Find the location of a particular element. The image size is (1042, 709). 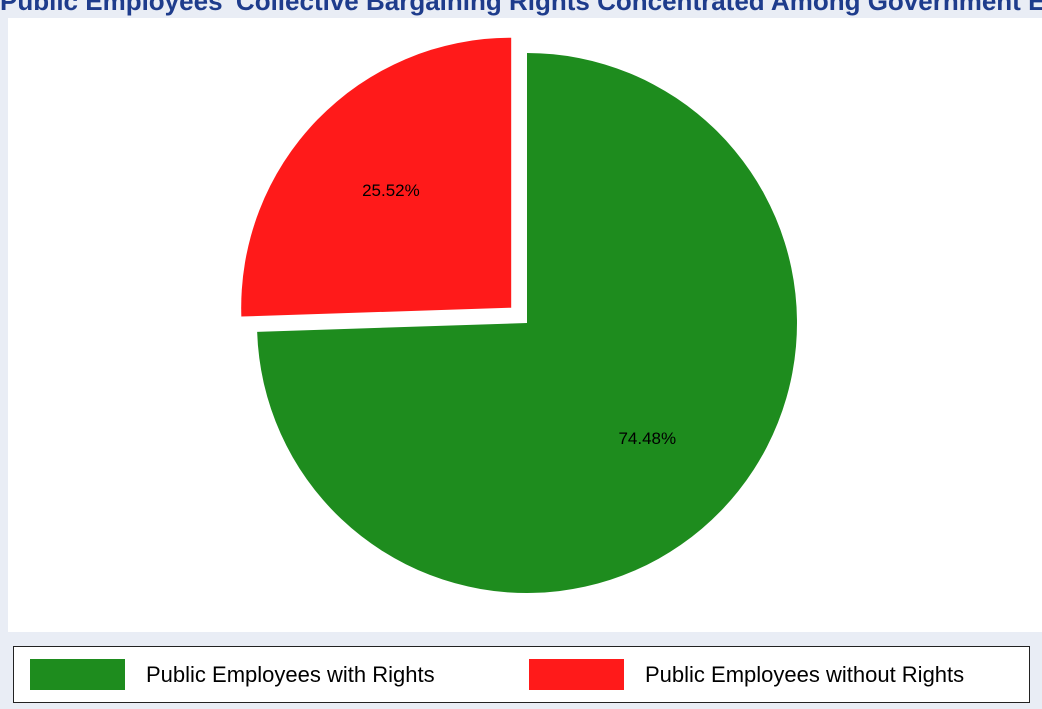

slice-label-with-rights: 74.48% is located at coordinates (647, 438).